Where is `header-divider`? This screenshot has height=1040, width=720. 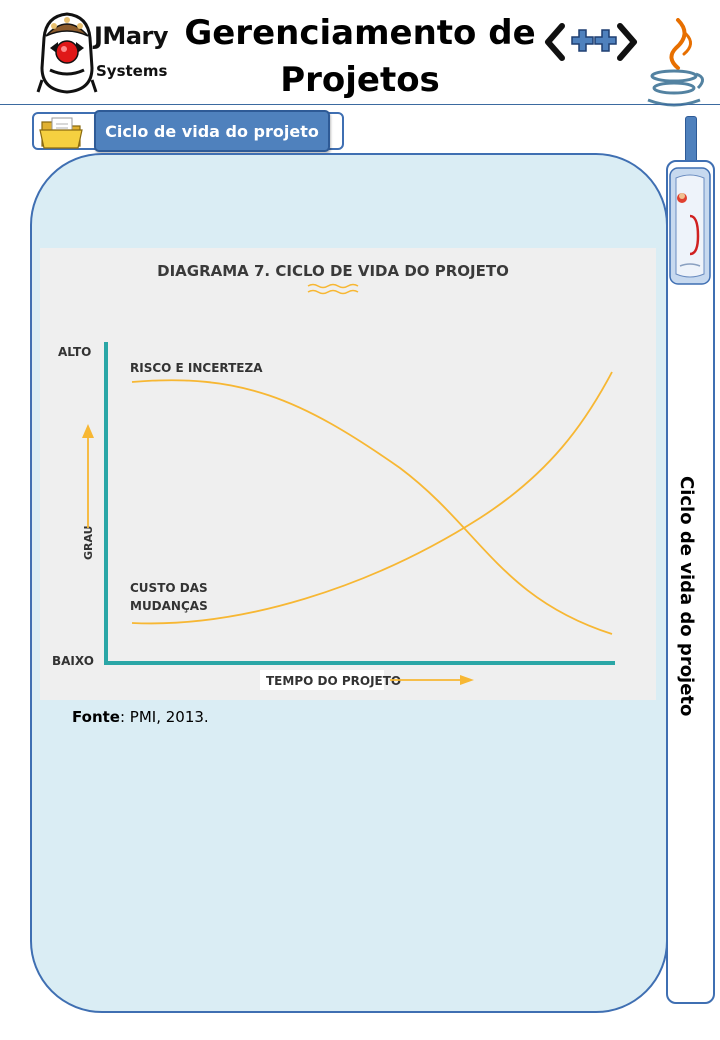
header-divider is located at coordinates (360, 104).